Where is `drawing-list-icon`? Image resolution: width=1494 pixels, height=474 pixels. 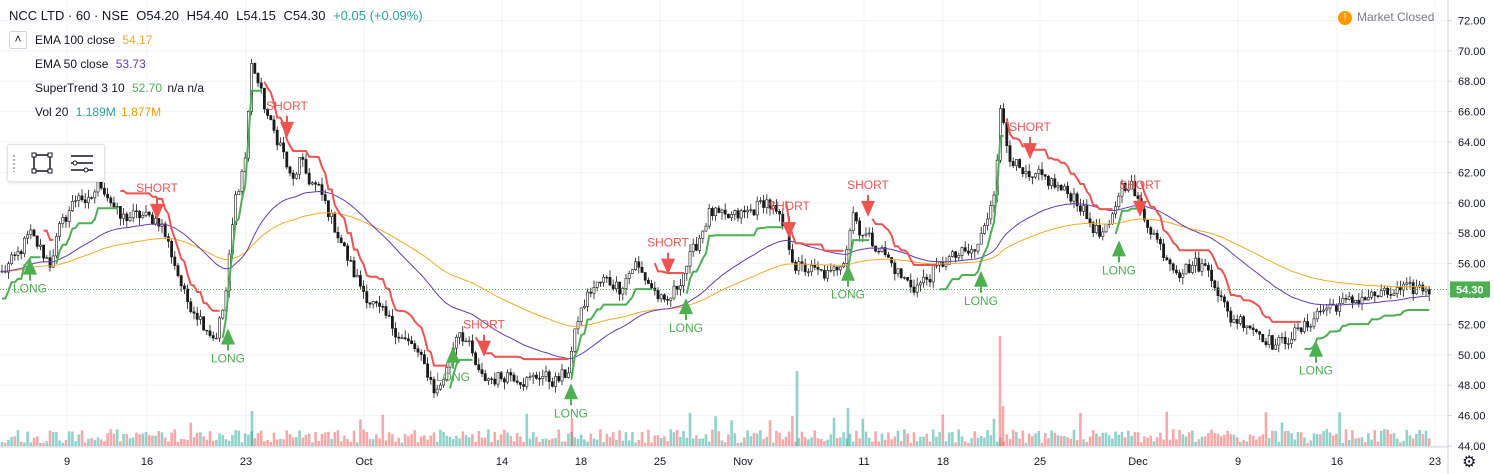
drawing-list-icon is located at coordinates (82, 163).